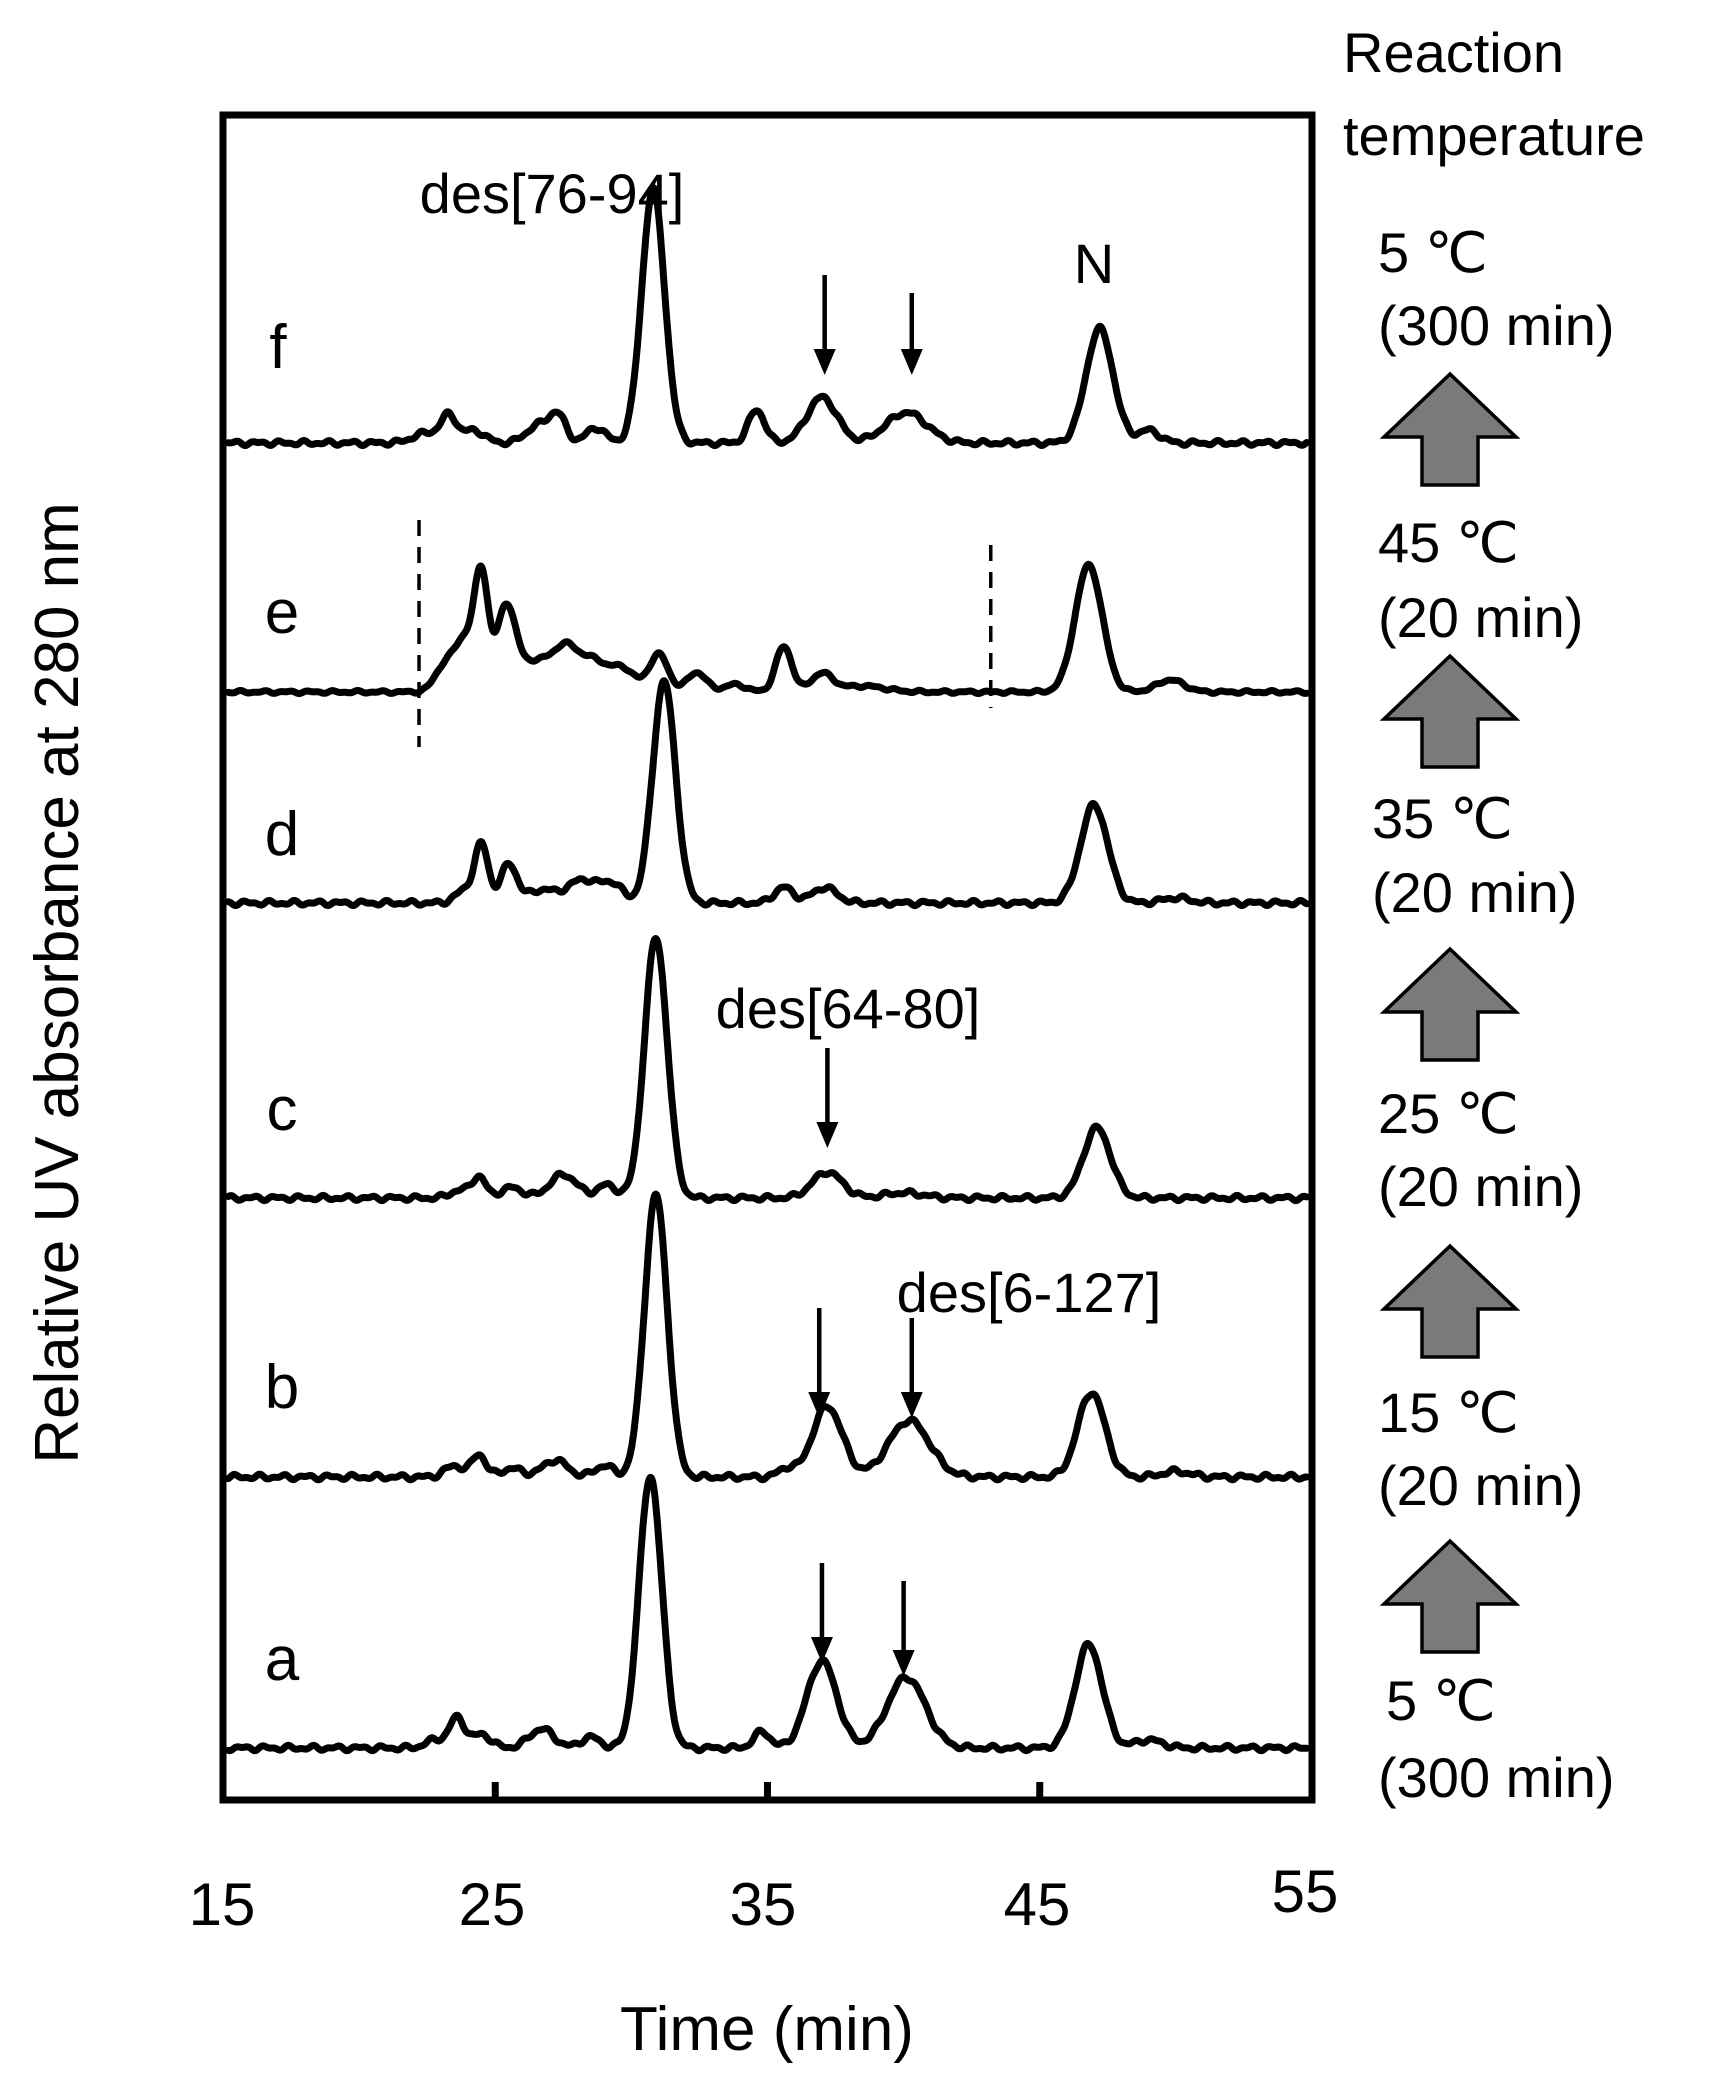 This screenshot has width=1723, height=2083. What do you see at coordinates (492, 1904) in the screenshot?
I see `x-tick-label-25: 25` at bounding box center [492, 1904].